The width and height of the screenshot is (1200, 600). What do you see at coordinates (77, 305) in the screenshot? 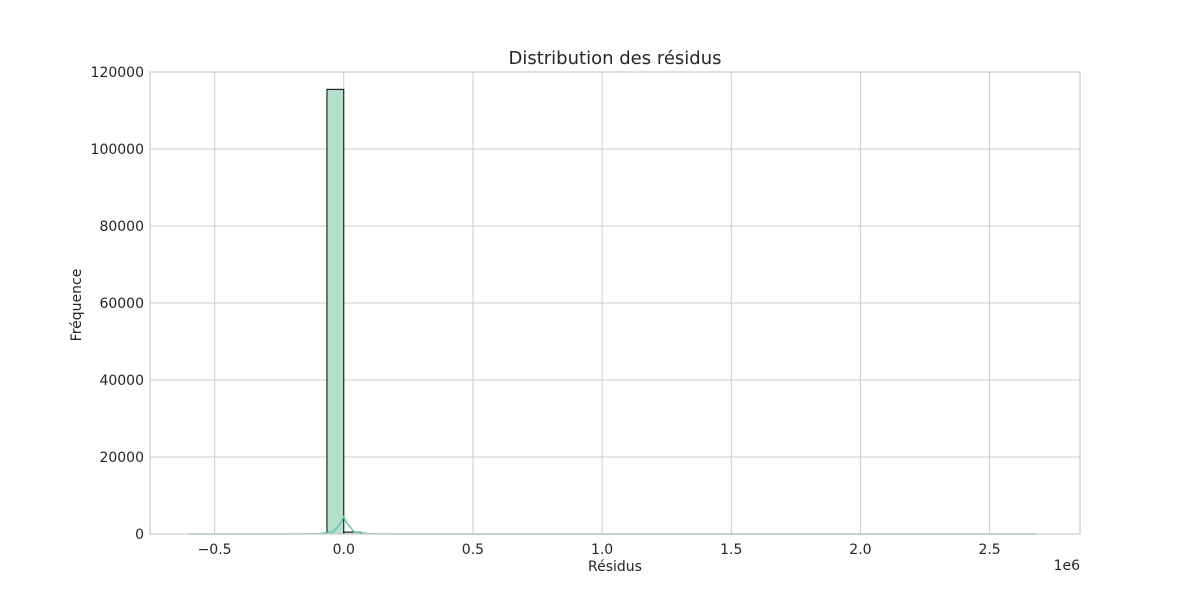
I see `y-axis-label: Fréquence` at bounding box center [77, 305].